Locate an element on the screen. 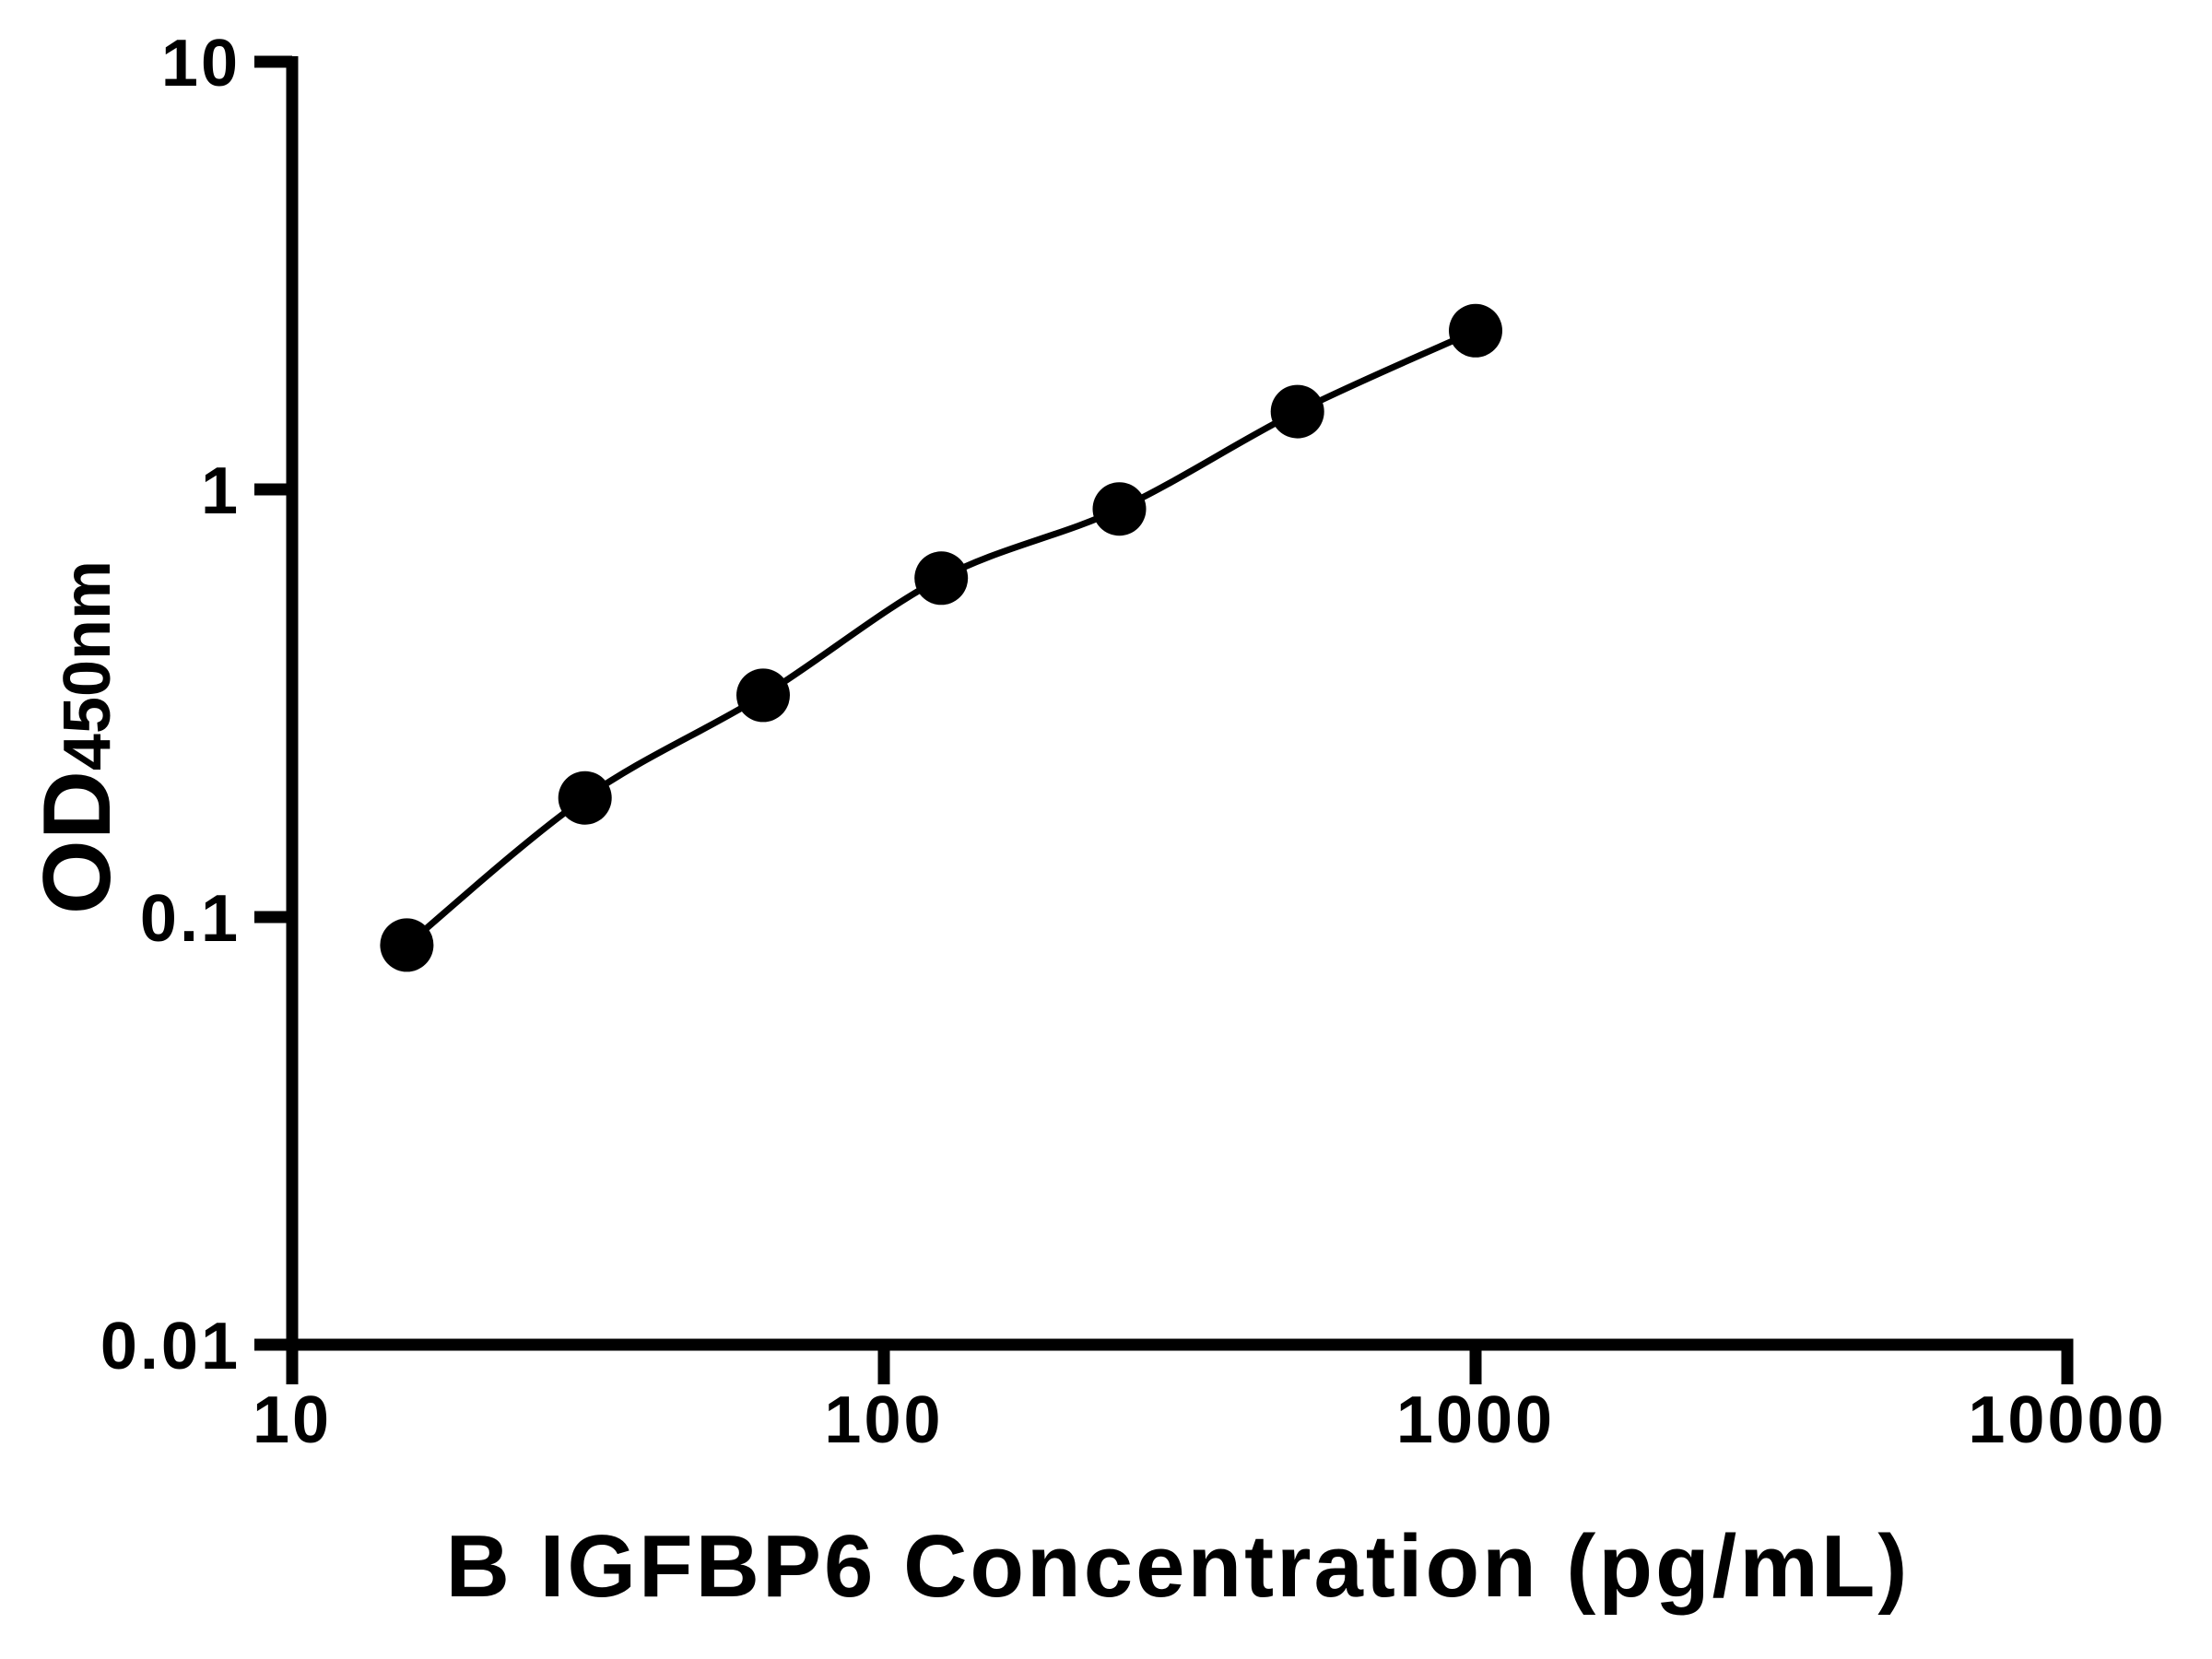 This screenshot has width=2212, height=1659. x-axis-tick-labels: 10 100 1000 10000 is located at coordinates (1209, 1420).